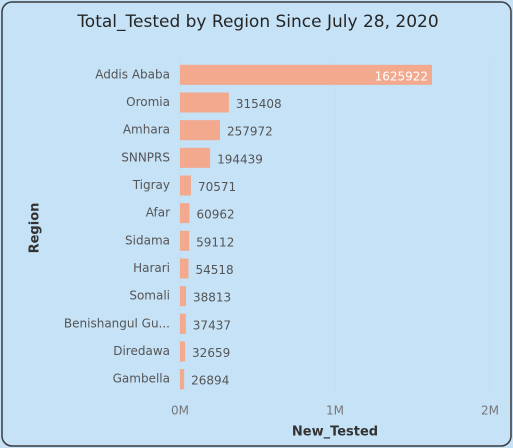  What do you see at coordinates (141, 351) in the screenshot?
I see `y-tick-label: Diredawa` at bounding box center [141, 351].